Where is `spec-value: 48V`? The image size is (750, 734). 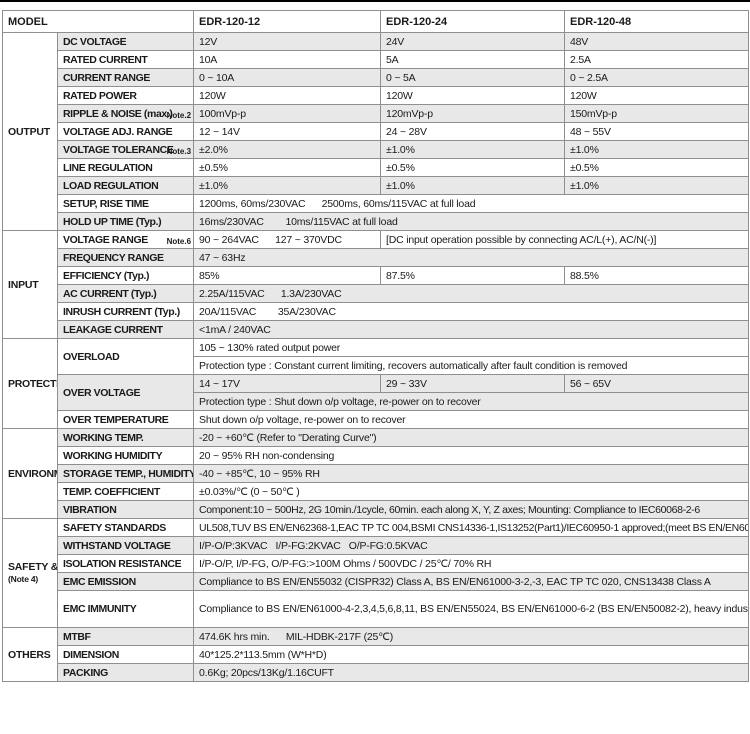 spec-value: 48V is located at coordinates (657, 41).